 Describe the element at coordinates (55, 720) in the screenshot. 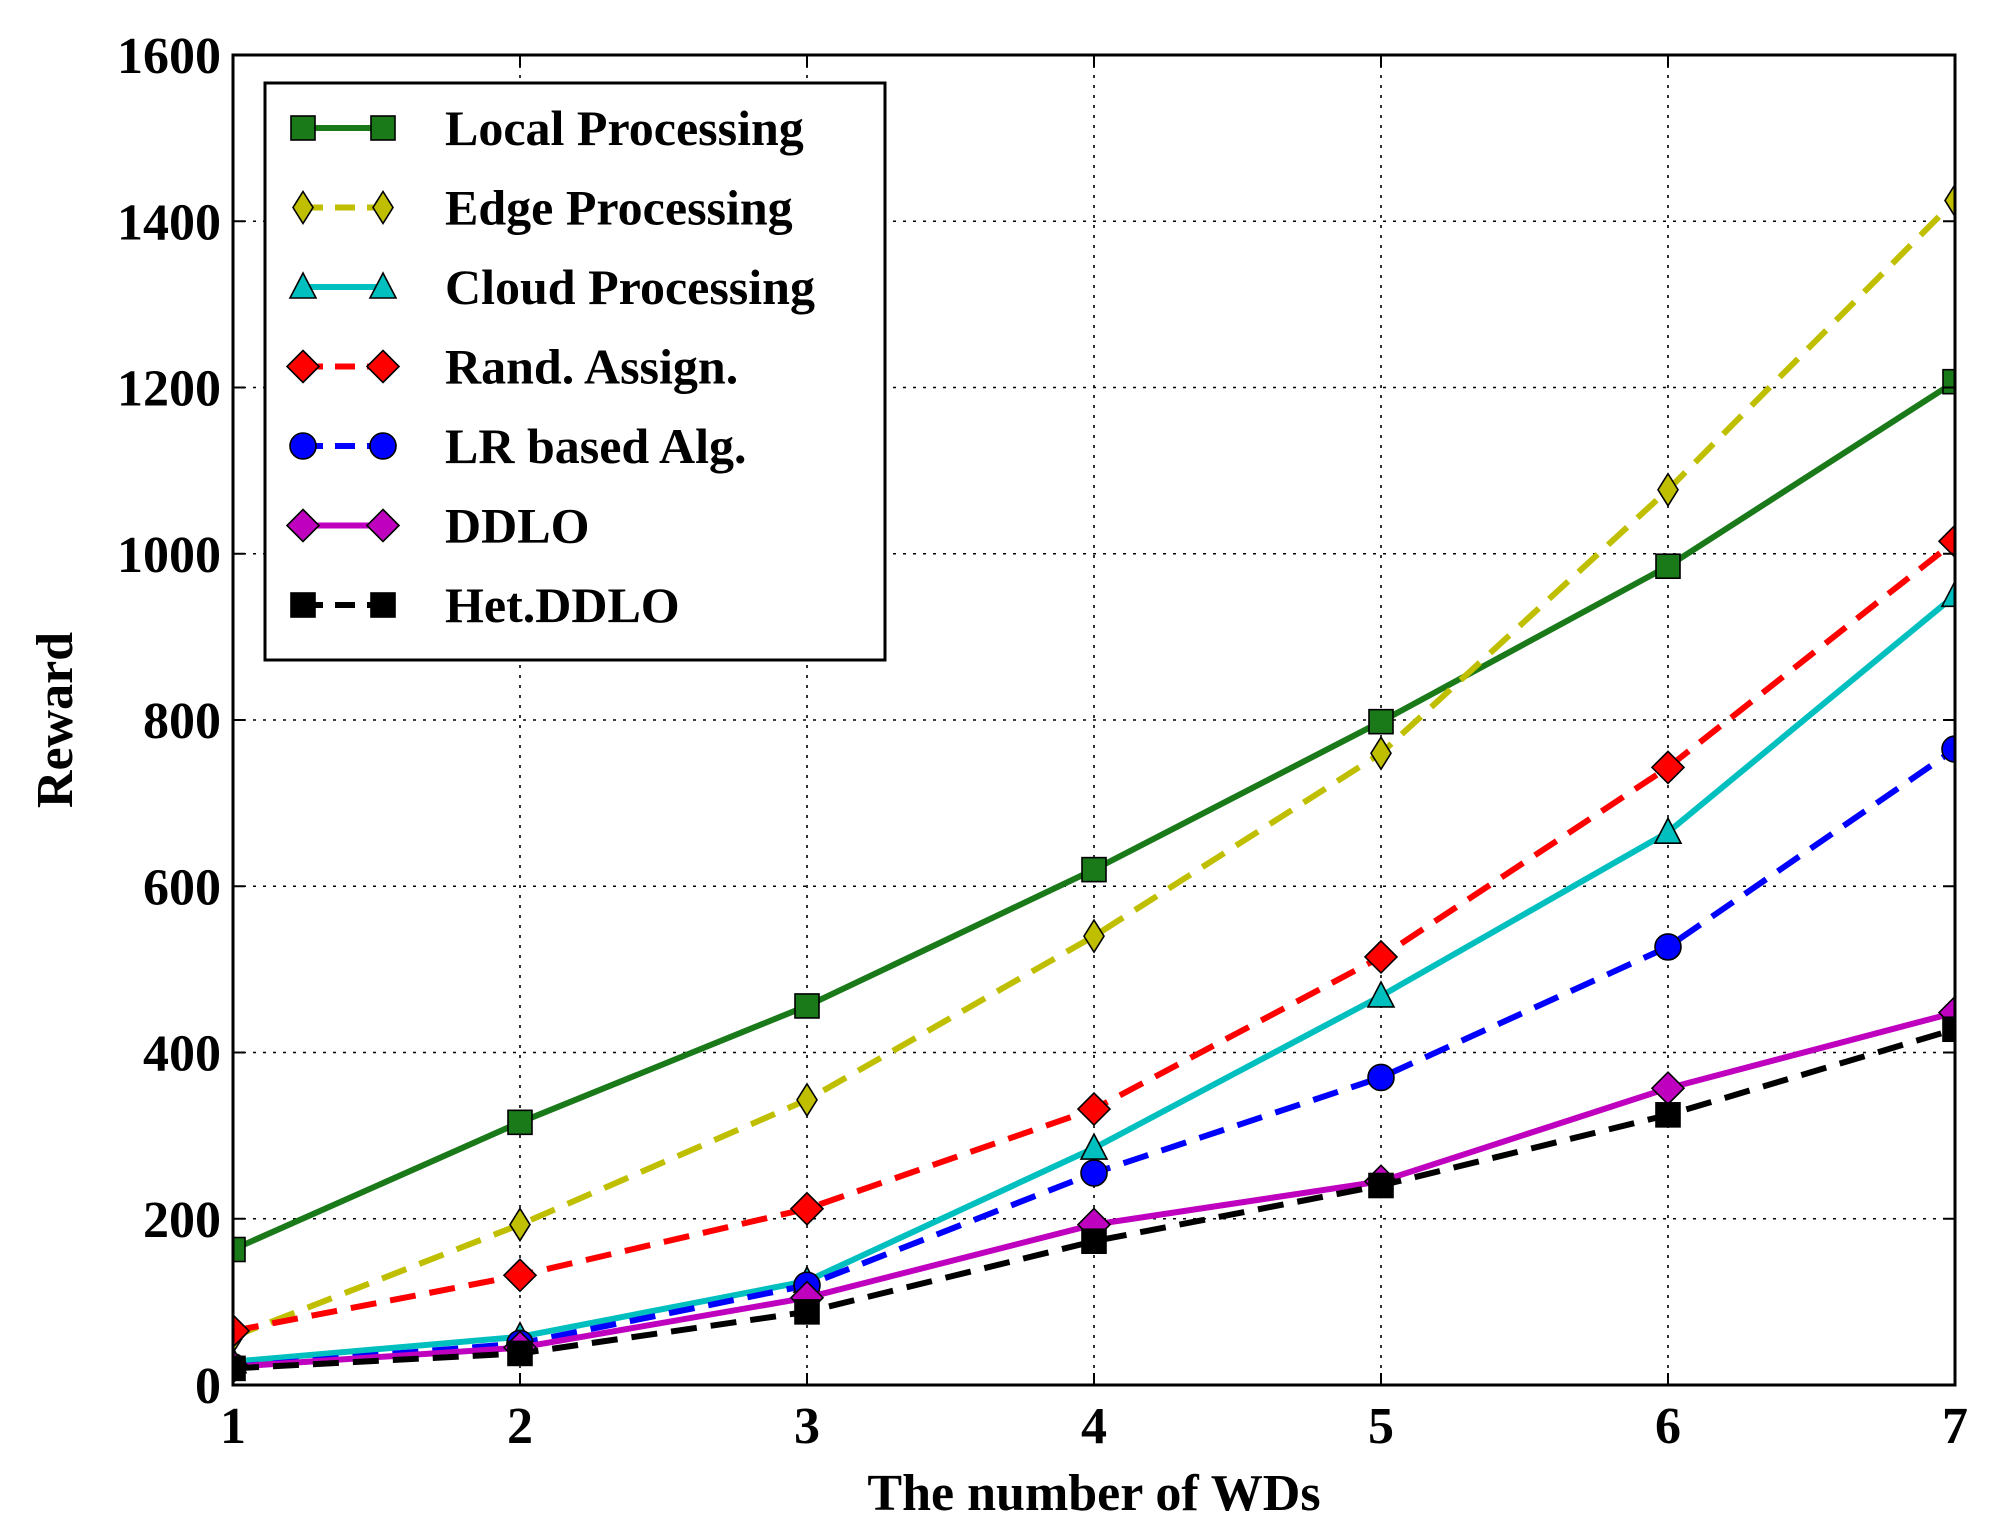

I see `y-axis-label: Reward` at that location.